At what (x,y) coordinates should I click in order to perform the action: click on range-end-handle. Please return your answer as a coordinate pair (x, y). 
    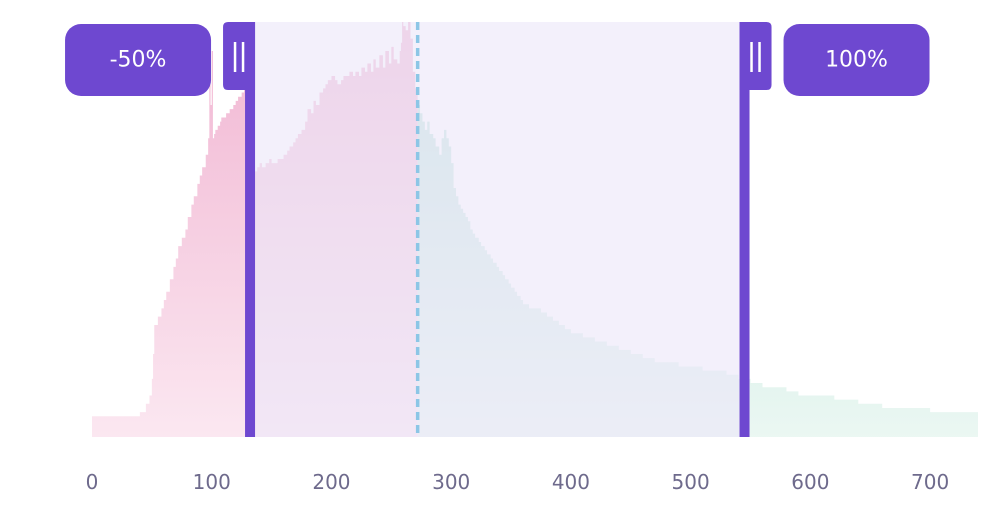
    Looking at the image, I should click on (755, 229).